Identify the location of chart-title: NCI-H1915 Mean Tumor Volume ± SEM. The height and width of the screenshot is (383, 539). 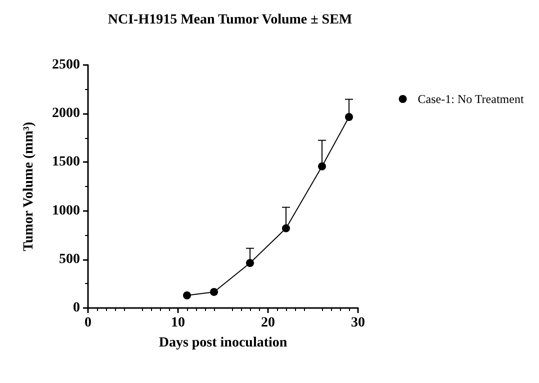
(230, 20).